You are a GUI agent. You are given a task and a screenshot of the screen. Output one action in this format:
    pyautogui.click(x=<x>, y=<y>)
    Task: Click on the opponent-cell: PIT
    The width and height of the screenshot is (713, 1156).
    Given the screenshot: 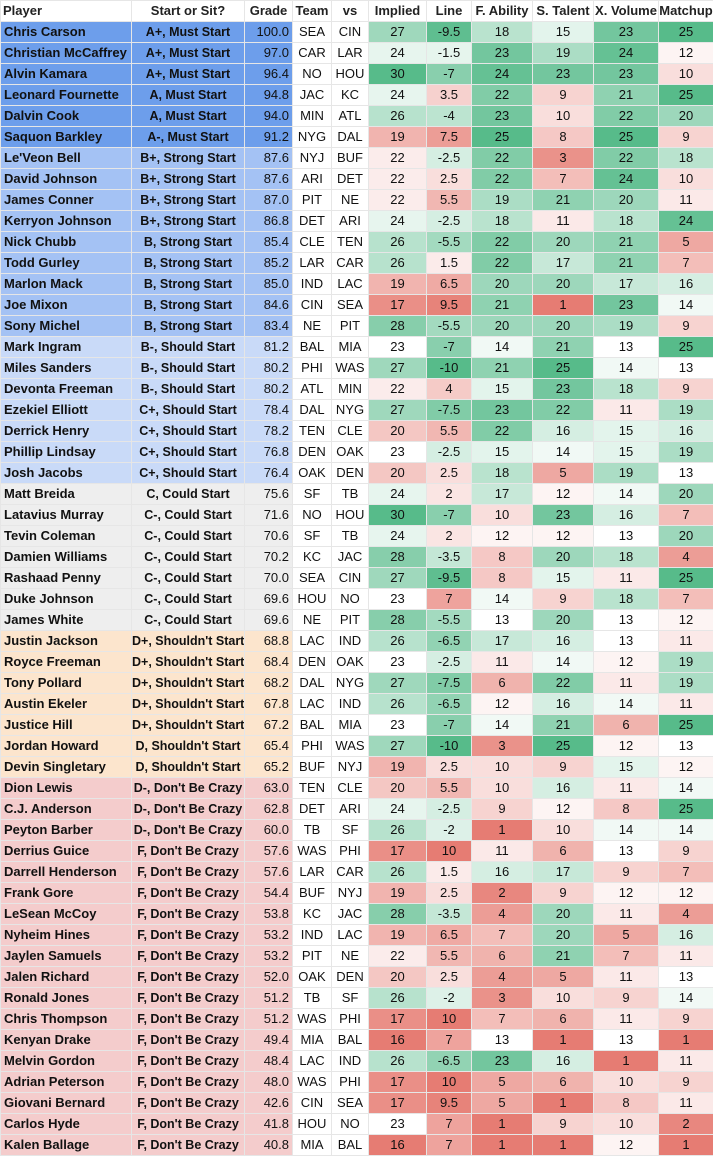 What is the action you would take?
    pyautogui.click(x=350, y=620)
    